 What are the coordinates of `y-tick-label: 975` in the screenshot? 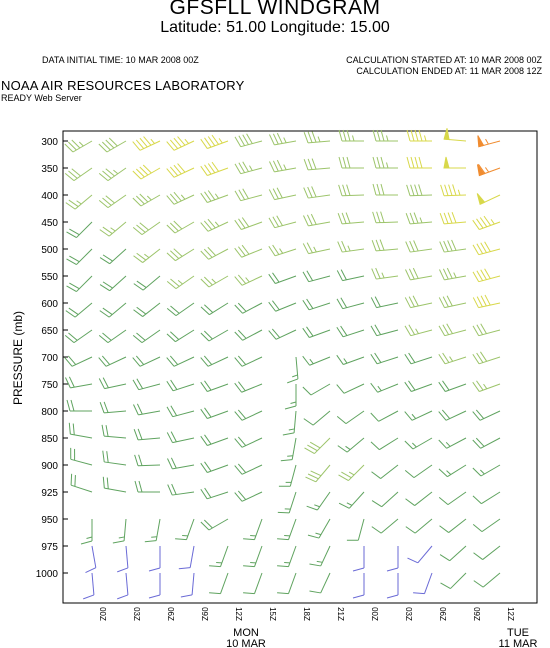 It's located at (49, 547).